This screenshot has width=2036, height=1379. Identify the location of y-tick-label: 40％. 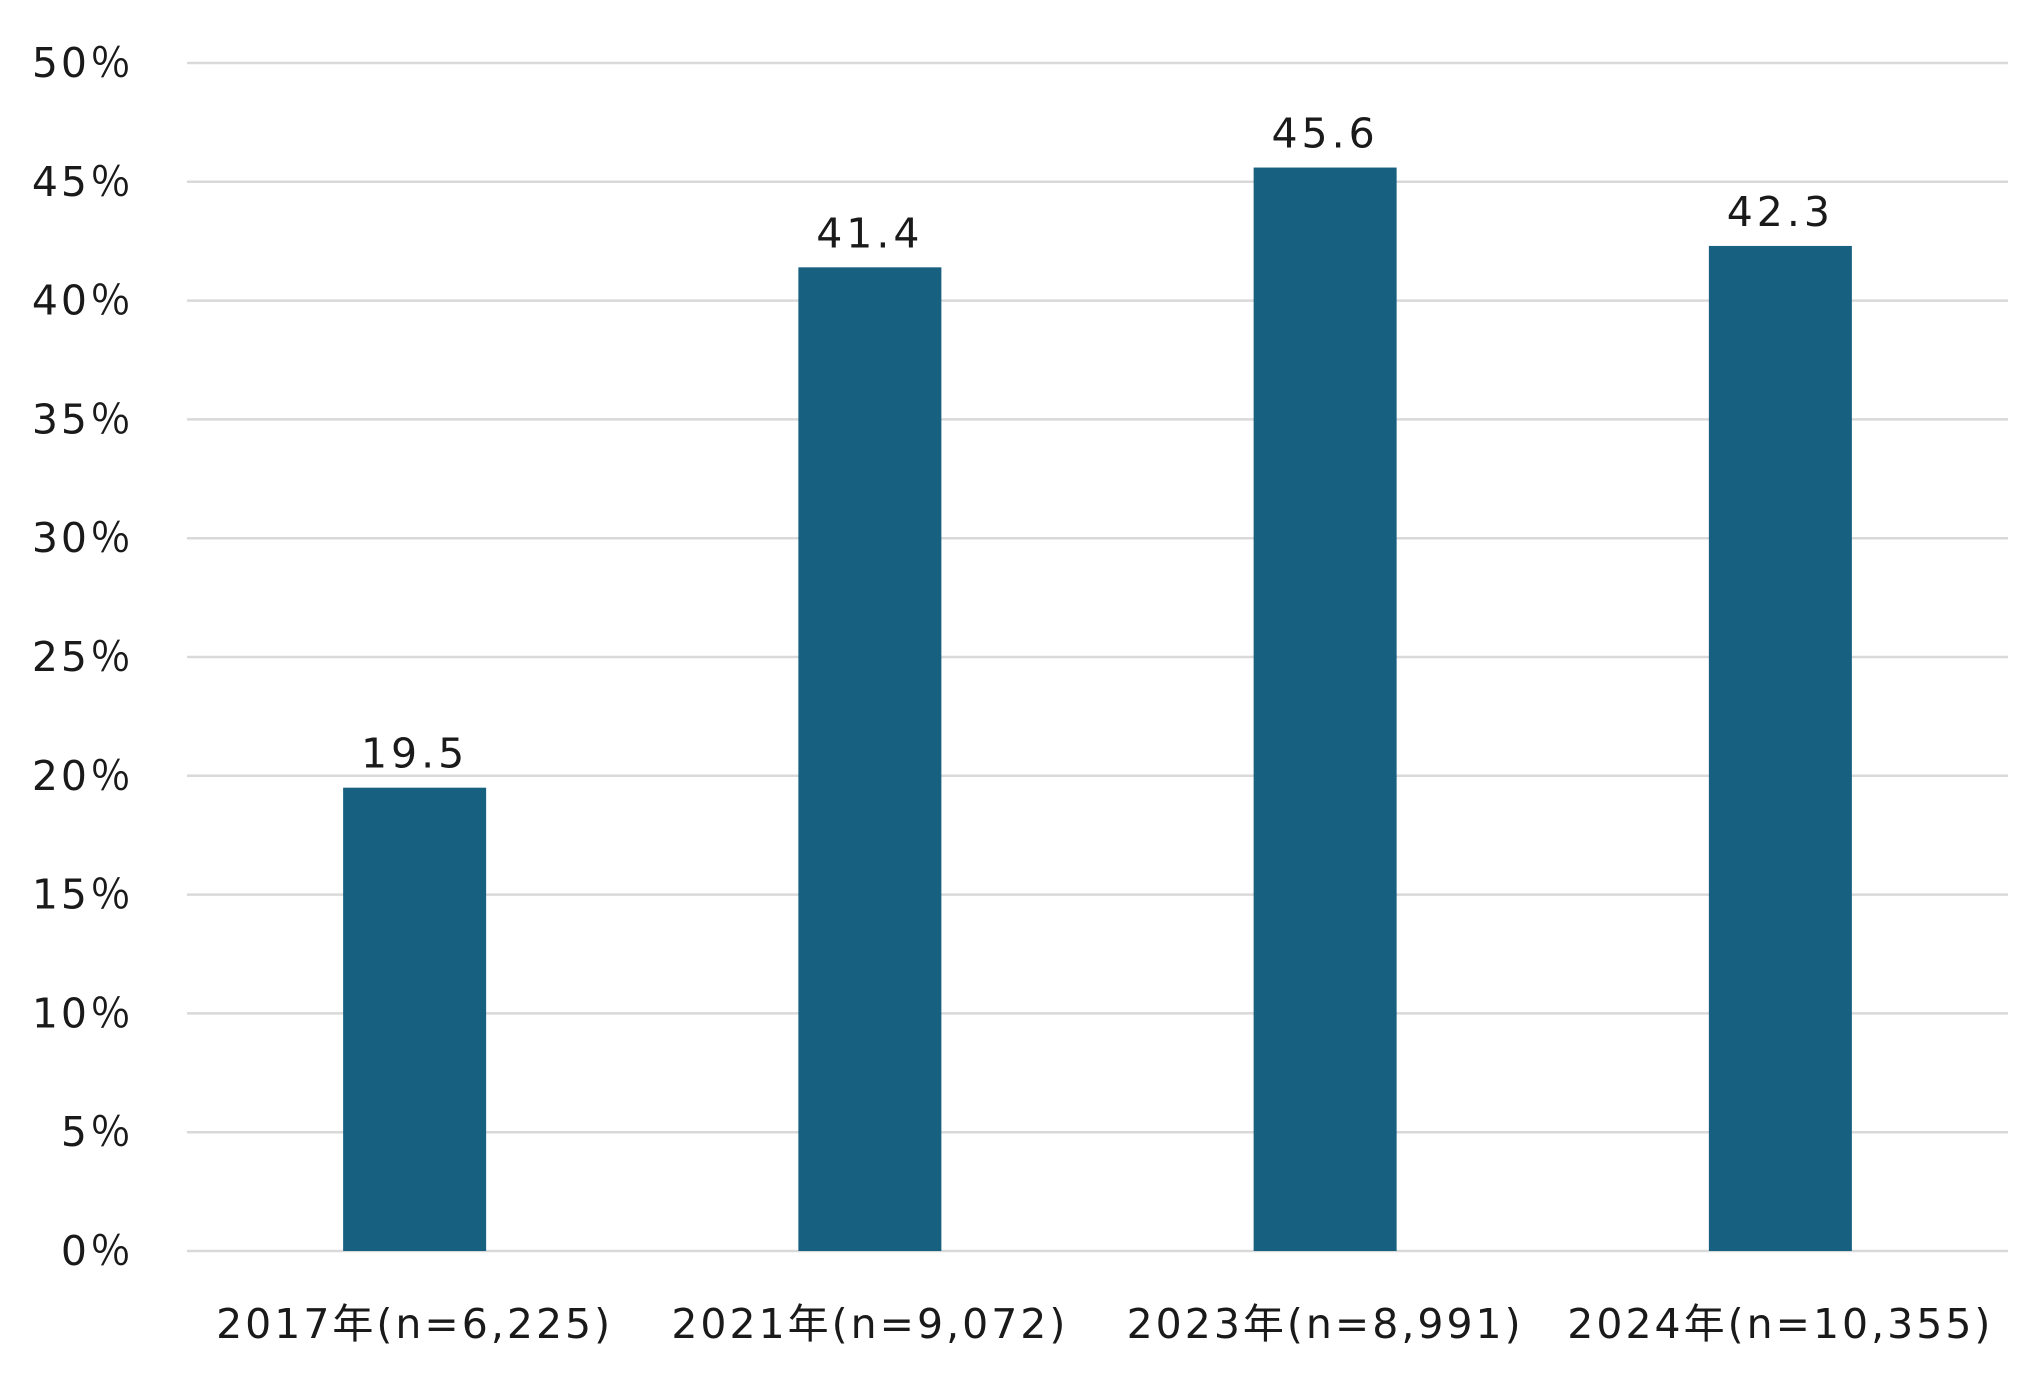
(83, 301).